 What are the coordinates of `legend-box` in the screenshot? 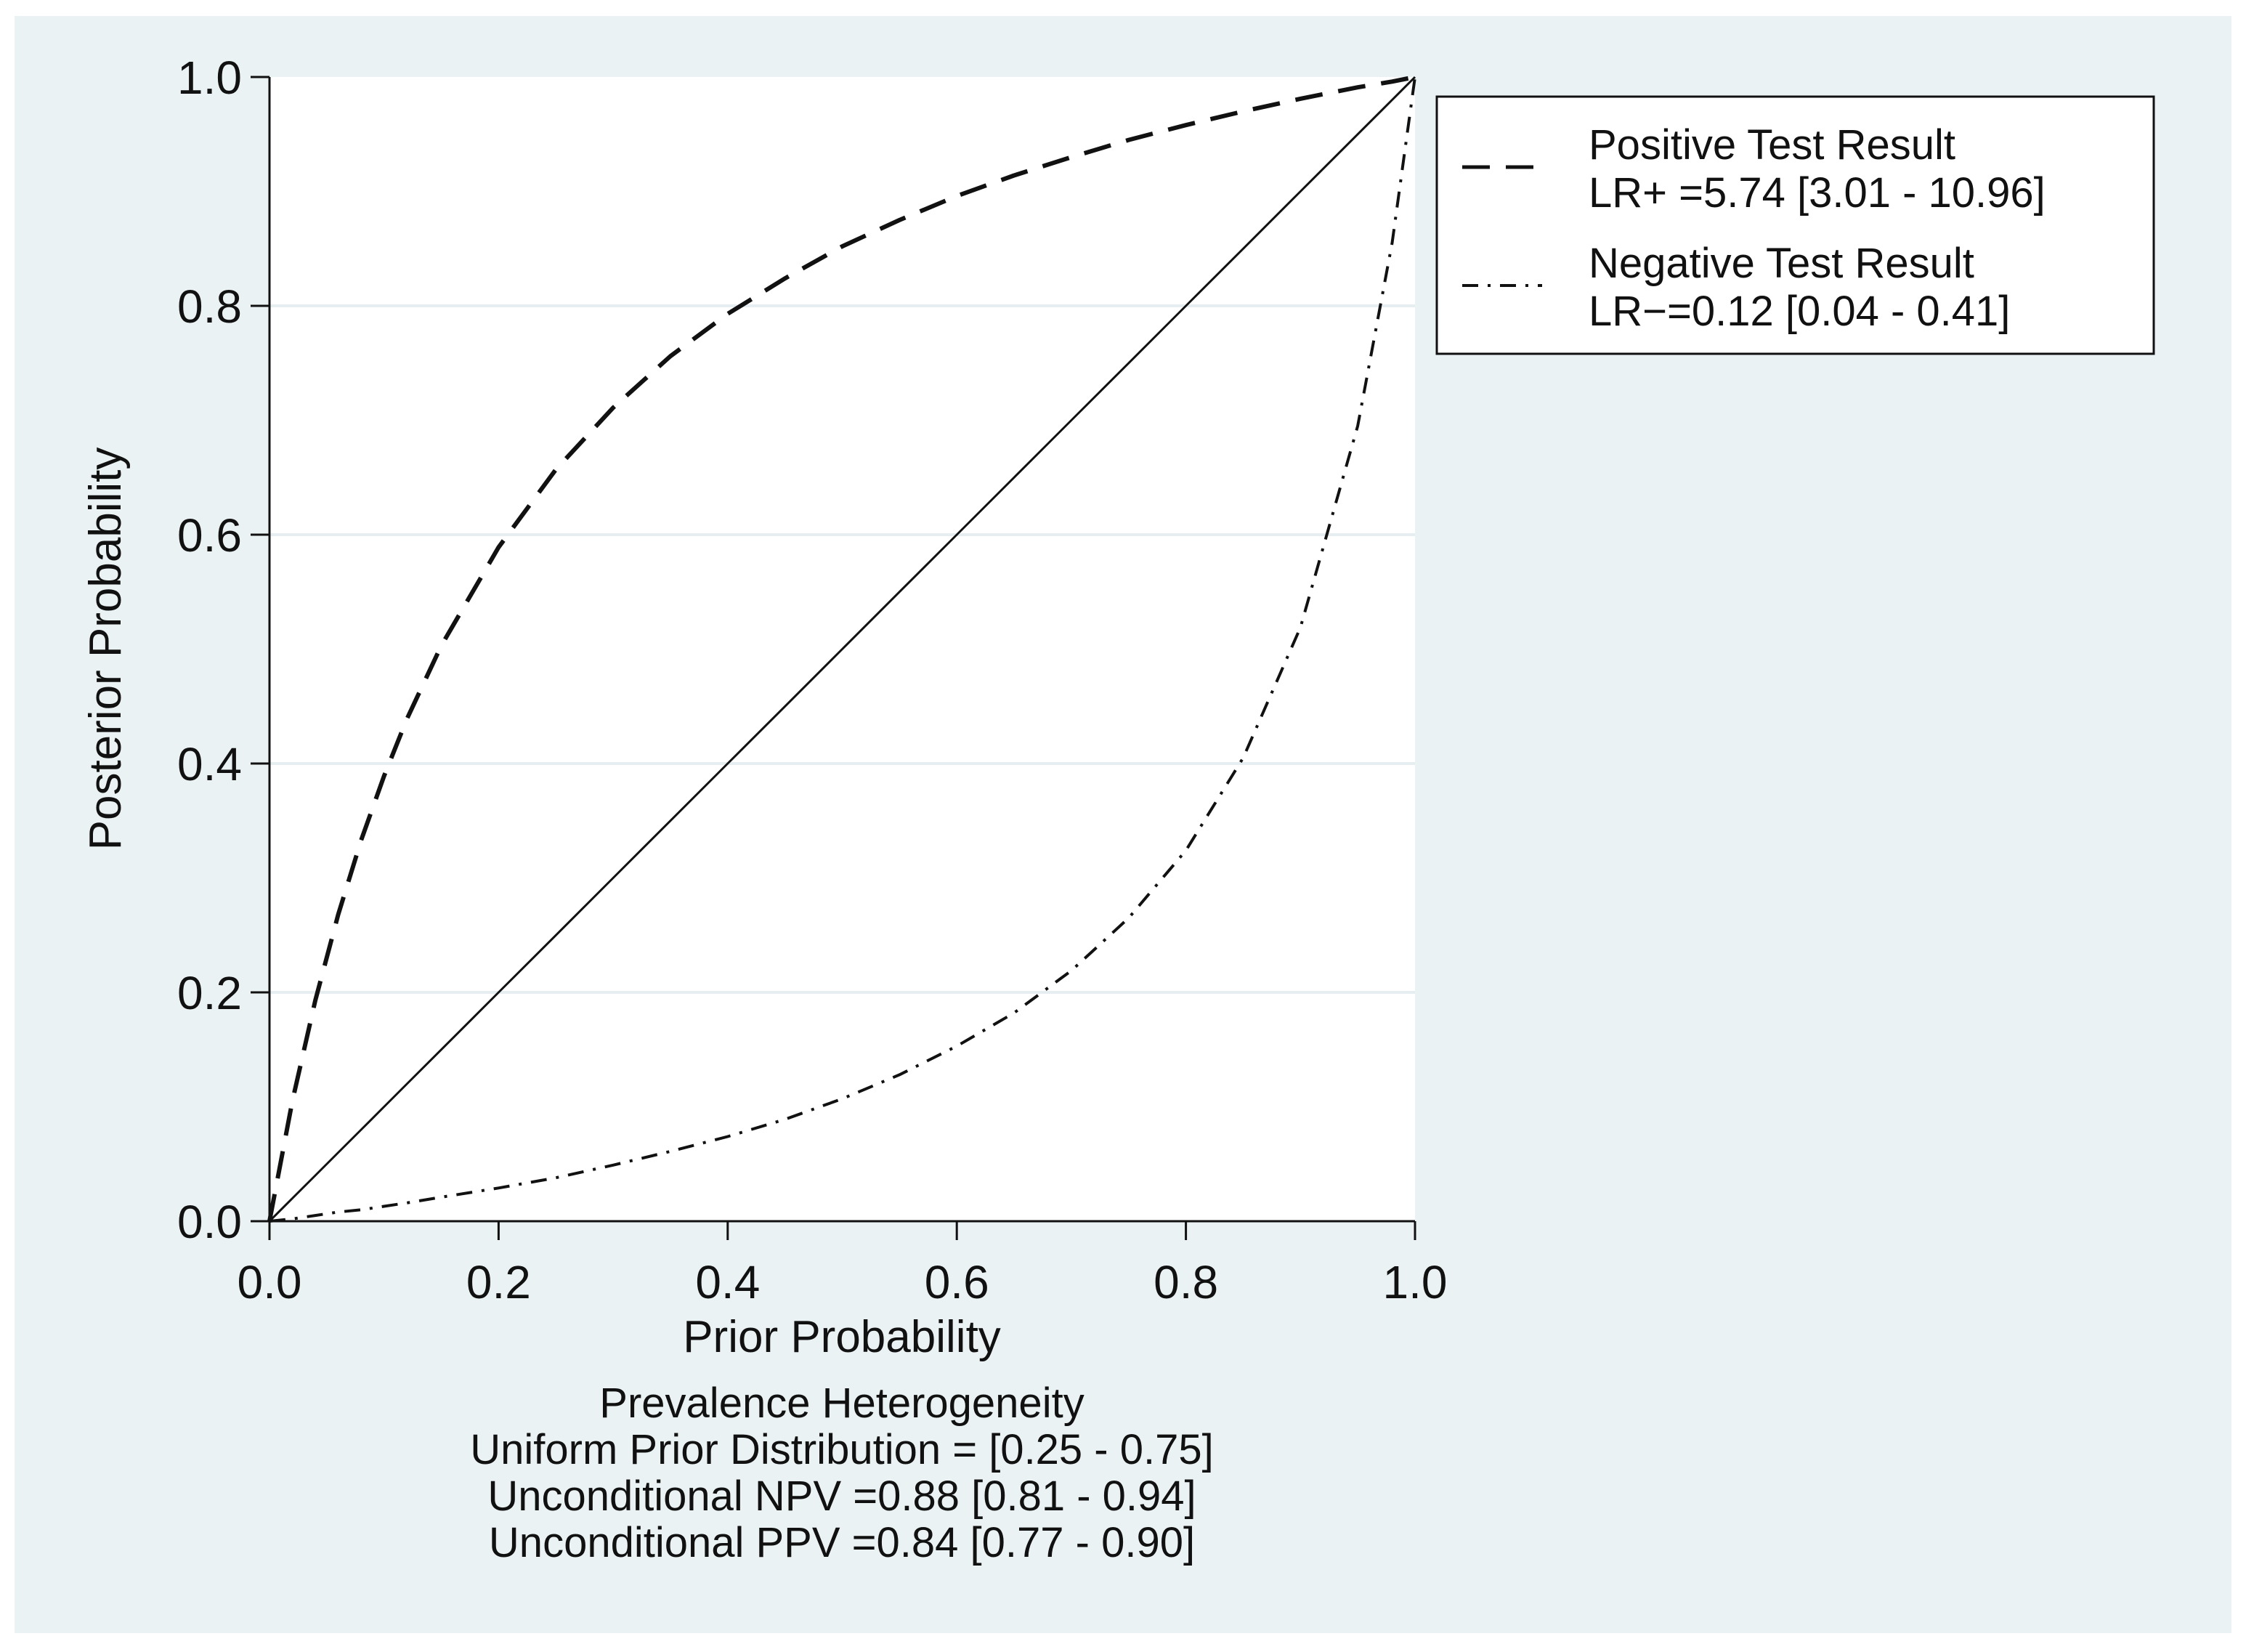 It's located at (1795, 225).